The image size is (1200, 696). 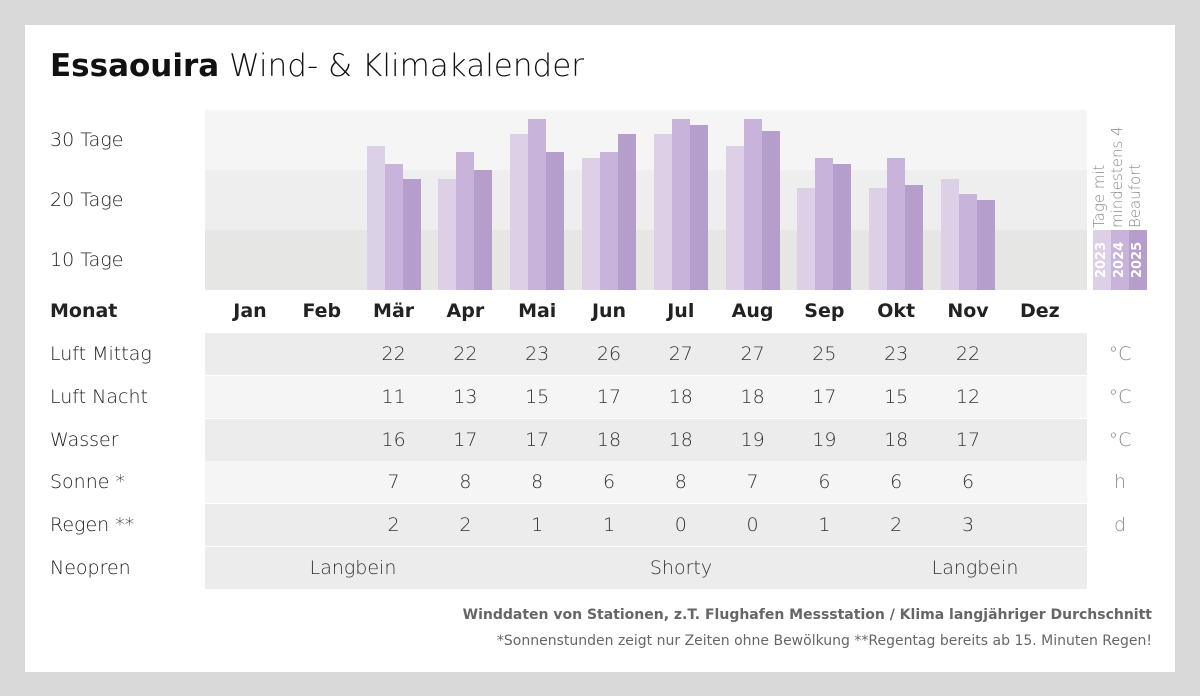 What do you see at coordinates (90, 568) in the screenshot?
I see `row-label-neopren: Neopren` at bounding box center [90, 568].